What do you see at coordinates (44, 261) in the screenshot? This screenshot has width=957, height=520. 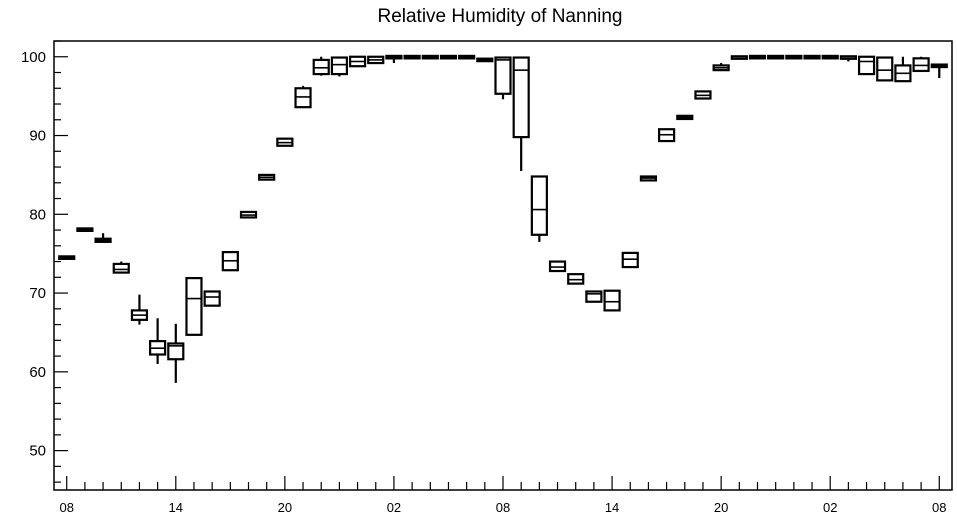 I see `y-axis: 50 60 70 80 90 100` at bounding box center [44, 261].